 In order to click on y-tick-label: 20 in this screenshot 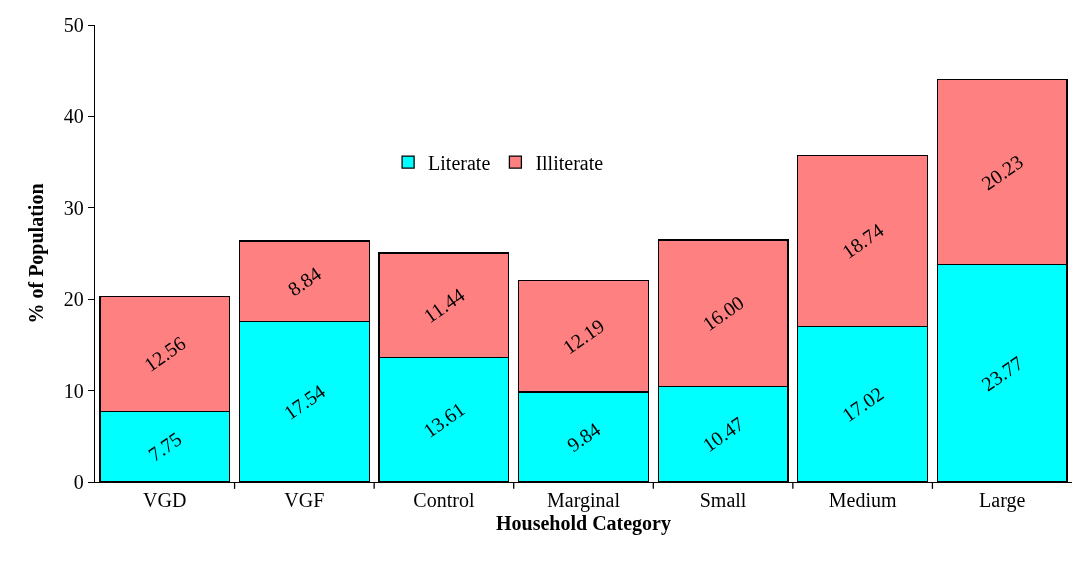, I will do `click(73, 299)`.